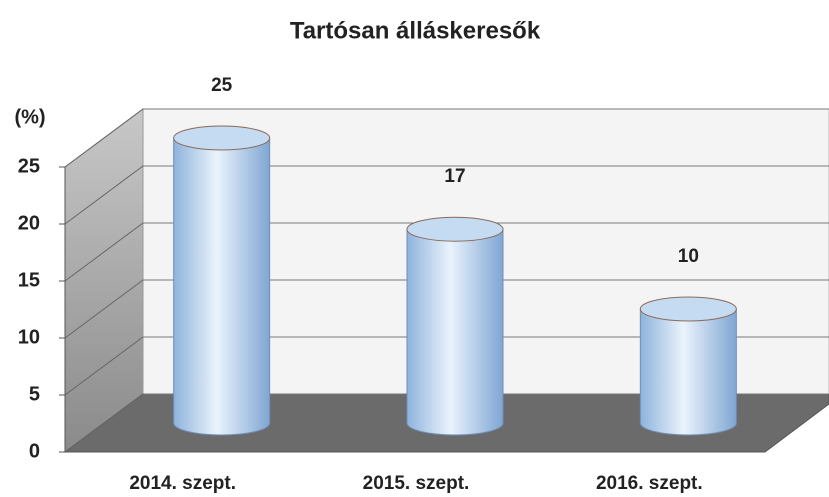 The height and width of the screenshot is (497, 829). Describe the element at coordinates (29, 117) in the screenshot. I see `y-axis-label: (%)` at that location.